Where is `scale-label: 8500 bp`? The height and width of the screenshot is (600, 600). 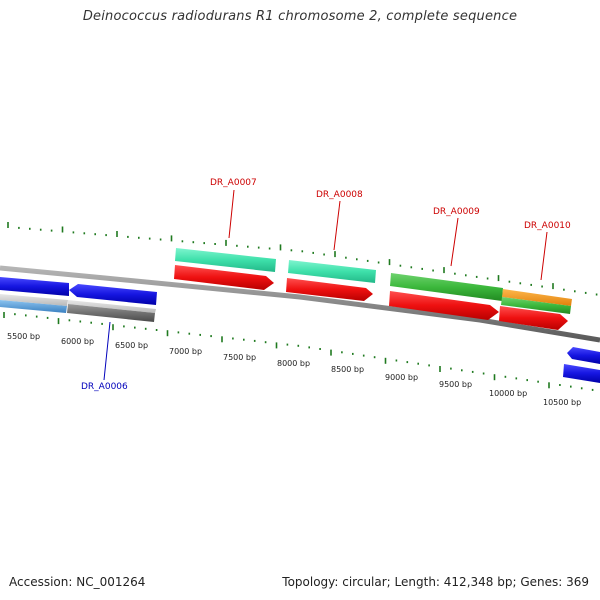 scale-label: 8500 bp is located at coordinates (347, 369).